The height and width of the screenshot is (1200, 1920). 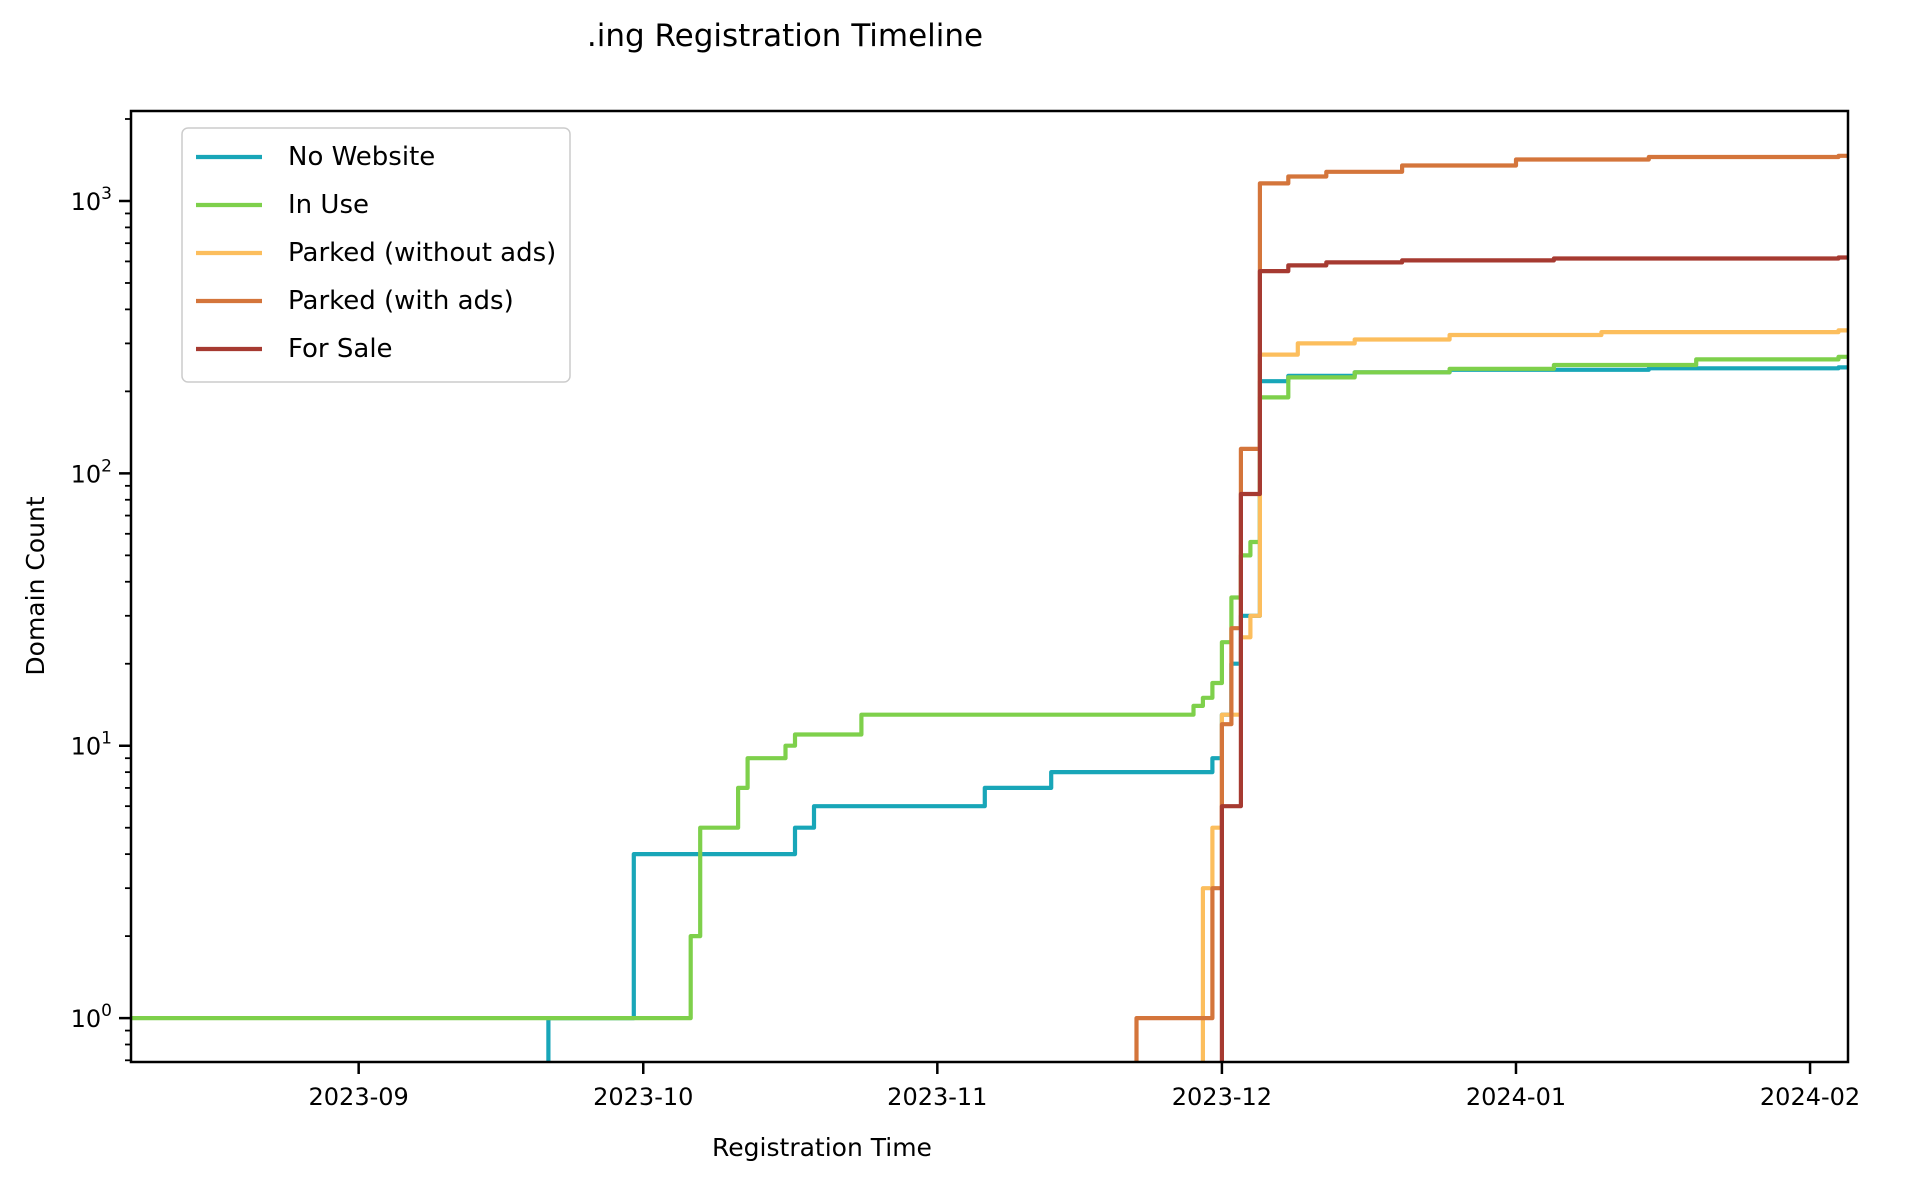 I want to click on chart-title: .ing Registration Timeline, so click(x=785, y=36).